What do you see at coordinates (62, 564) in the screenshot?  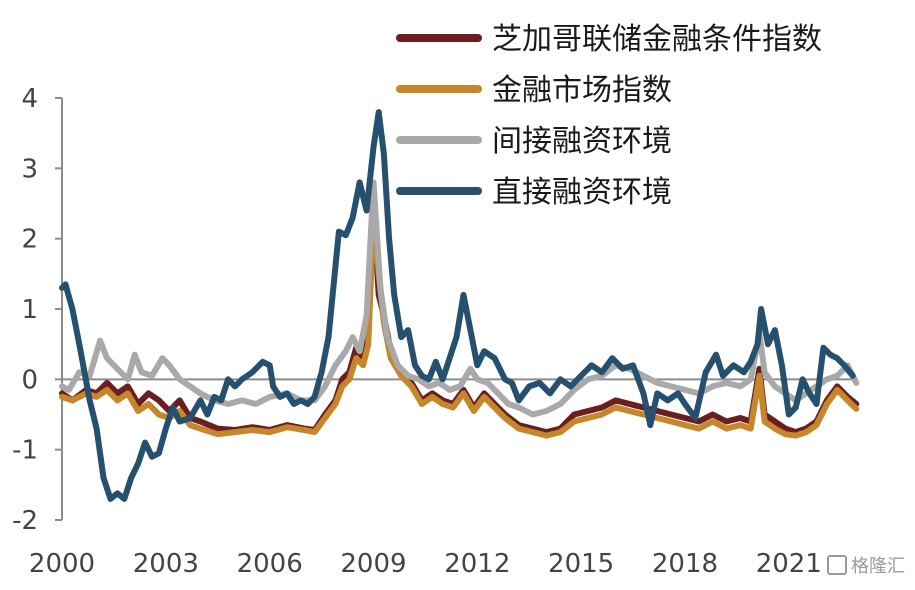 I see `x-tick-label: 2000` at bounding box center [62, 564].